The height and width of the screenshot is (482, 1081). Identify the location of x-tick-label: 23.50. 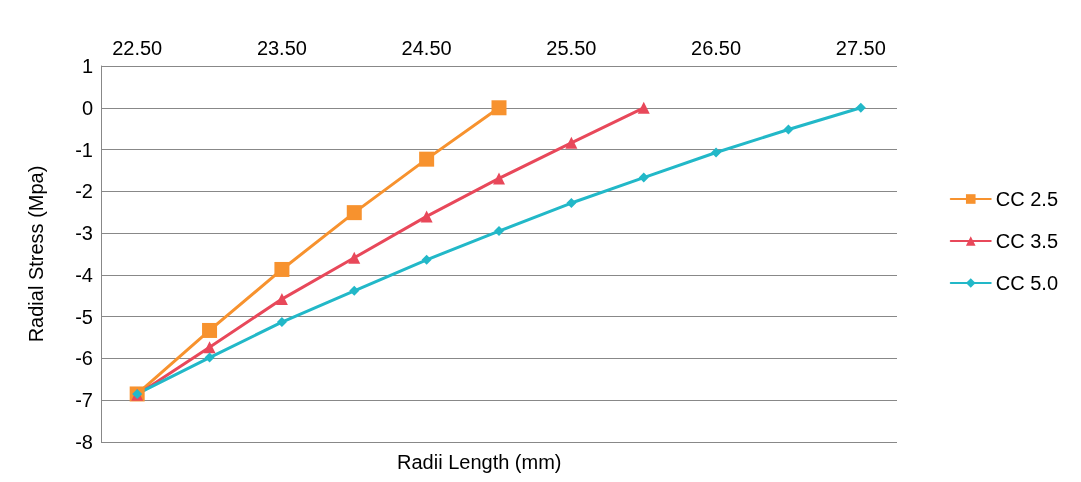
(281, 48).